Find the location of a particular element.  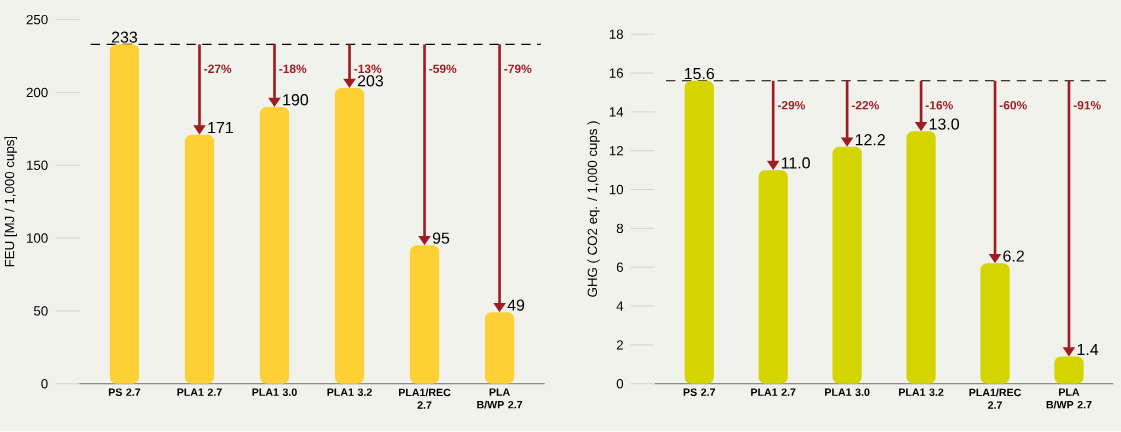

y-tick-label: 200 is located at coordinates (37, 92).